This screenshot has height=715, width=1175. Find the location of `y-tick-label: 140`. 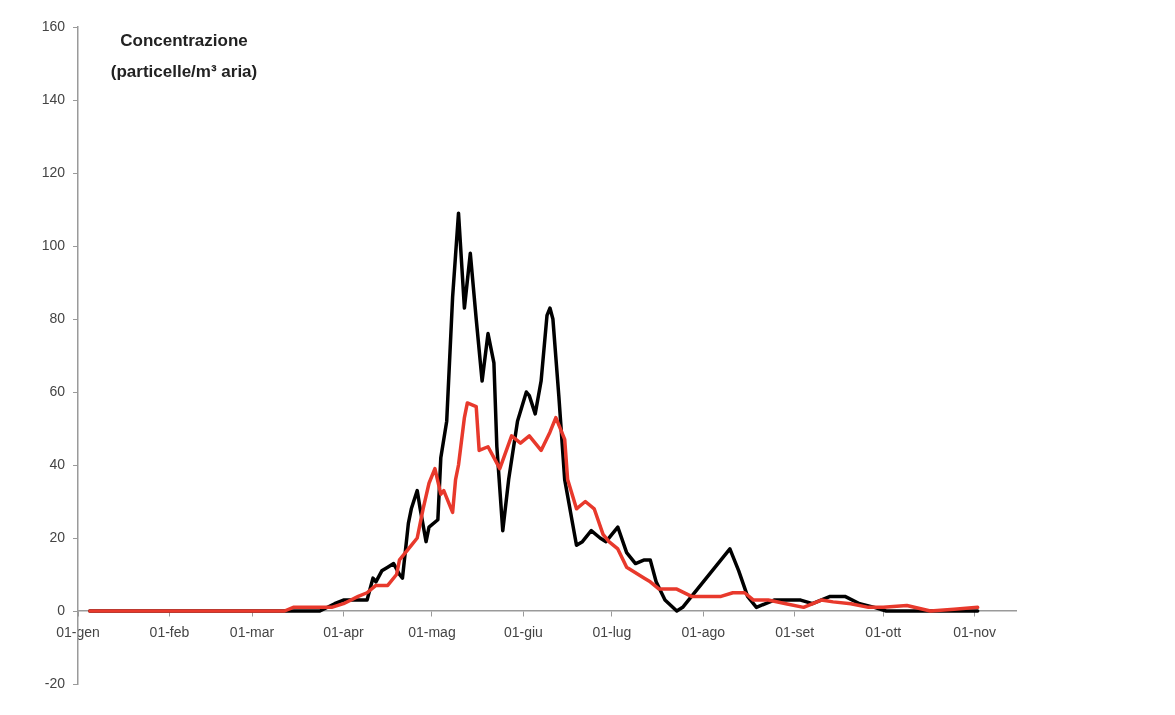

y-tick-label: 140 is located at coordinates (53, 98).